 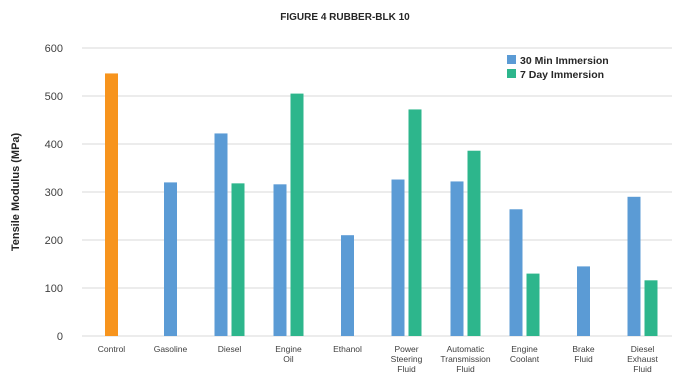 What do you see at coordinates (171, 349) in the screenshot?
I see `x-tick-label: Gasoline` at bounding box center [171, 349].